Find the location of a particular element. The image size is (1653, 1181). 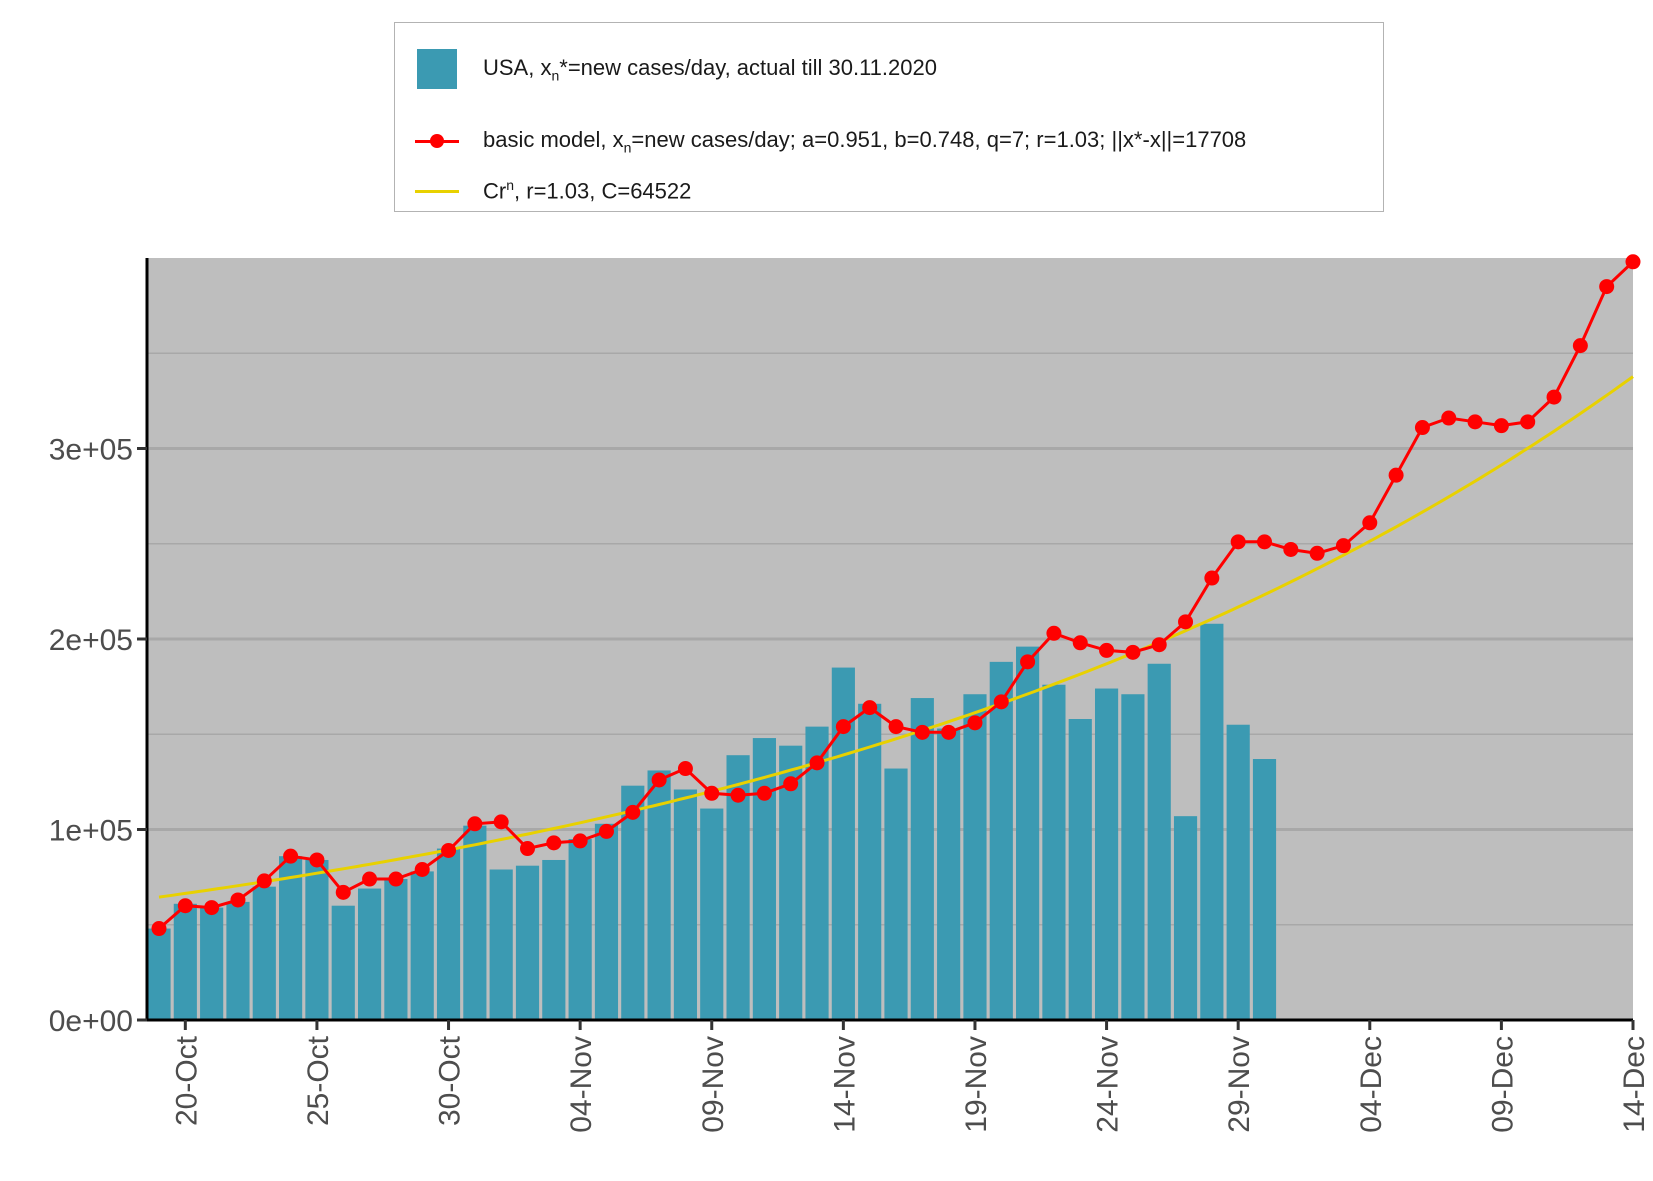

y-tick-label: 3e+05 is located at coordinates (91, 450).